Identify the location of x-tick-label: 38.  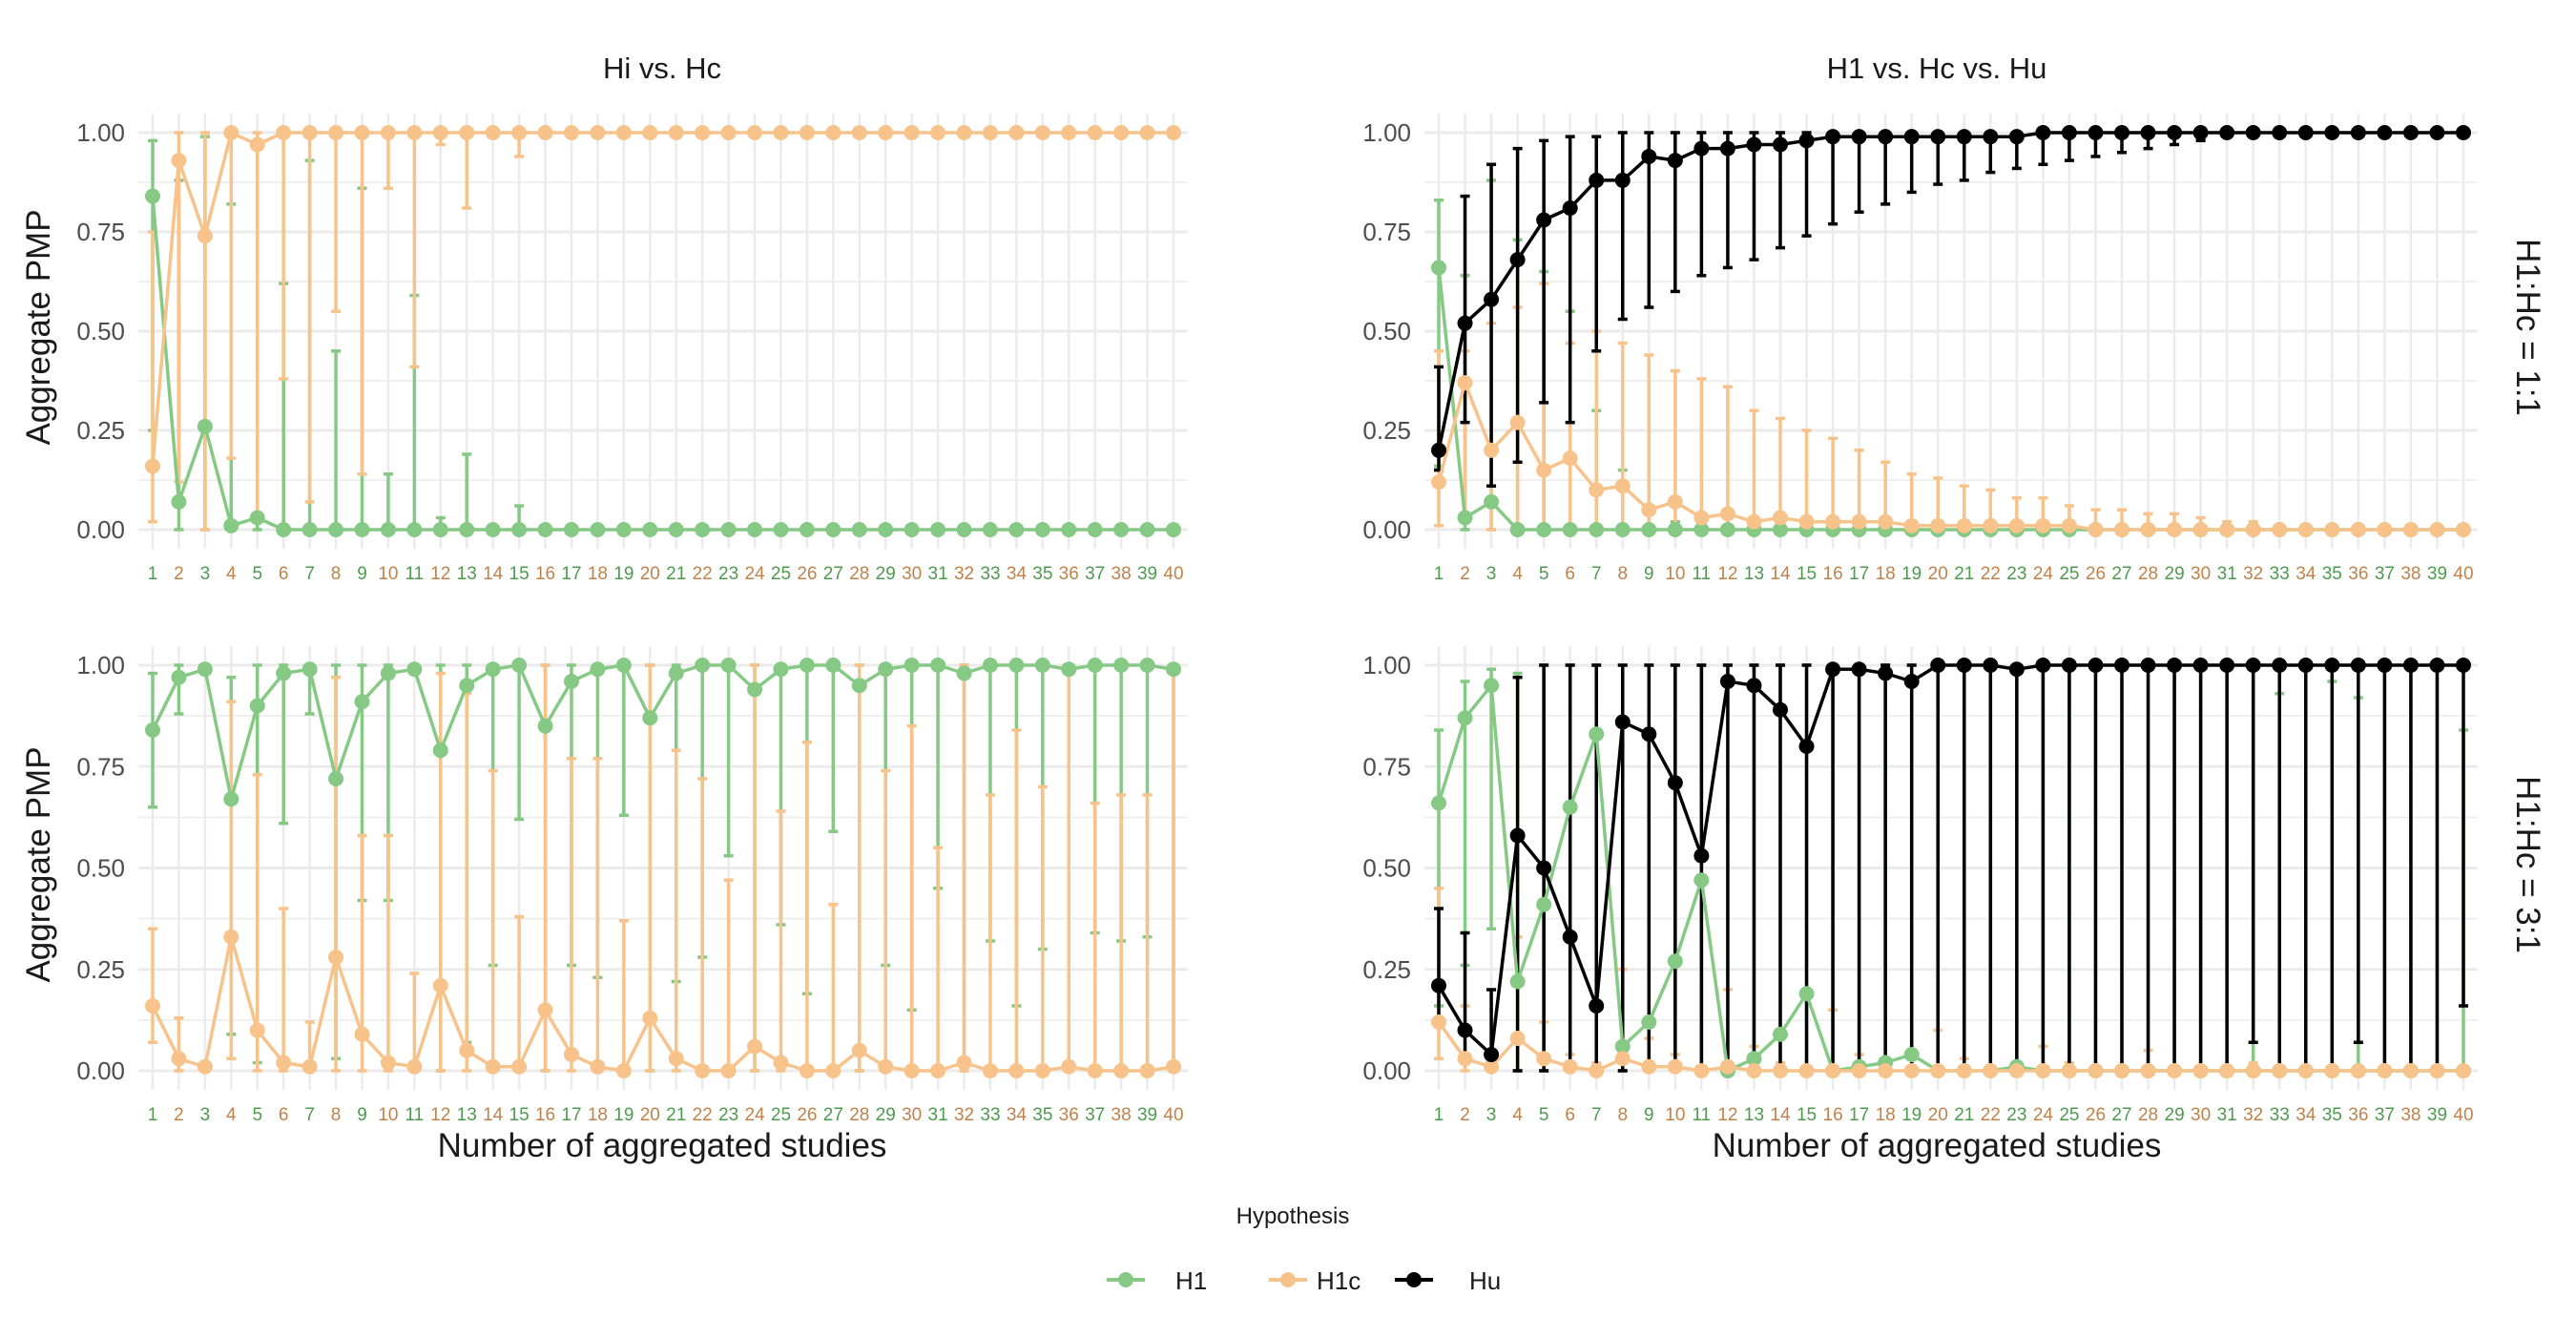
(2410, 1115).